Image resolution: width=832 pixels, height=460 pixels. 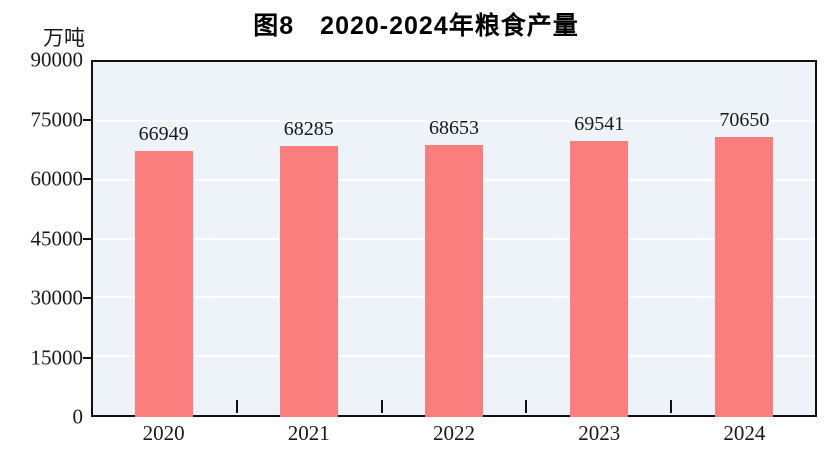 I want to click on gridline, so click(x=454, y=120).